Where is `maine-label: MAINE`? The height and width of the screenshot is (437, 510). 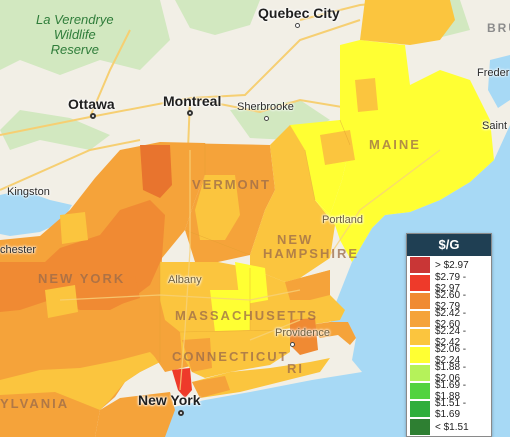 maine-label: MAINE is located at coordinates (395, 144).